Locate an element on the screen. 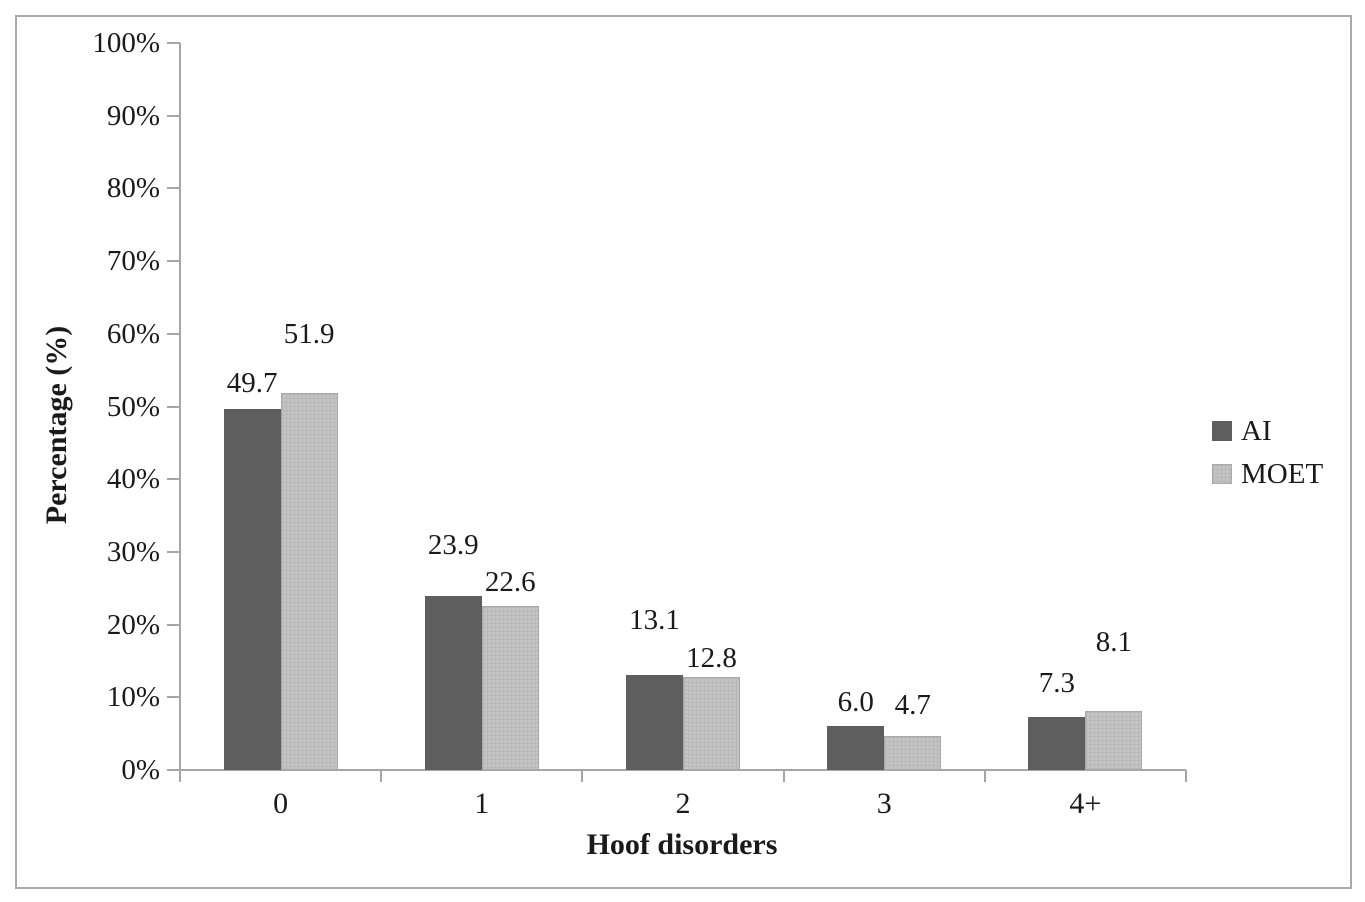 The image size is (1365, 902). value-label-ai-4+: 7.3 is located at coordinates (1057, 682).